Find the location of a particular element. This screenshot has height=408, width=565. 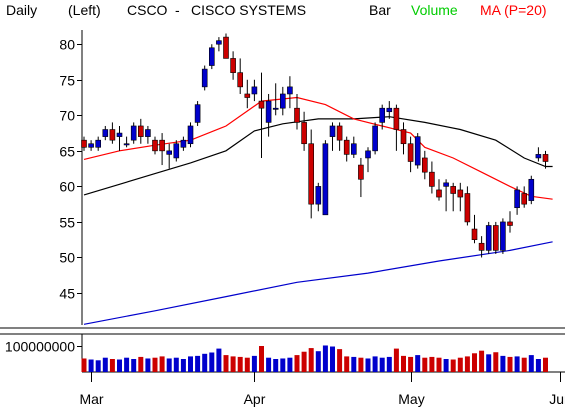

y-tick-label: 65 is located at coordinates (67, 152).